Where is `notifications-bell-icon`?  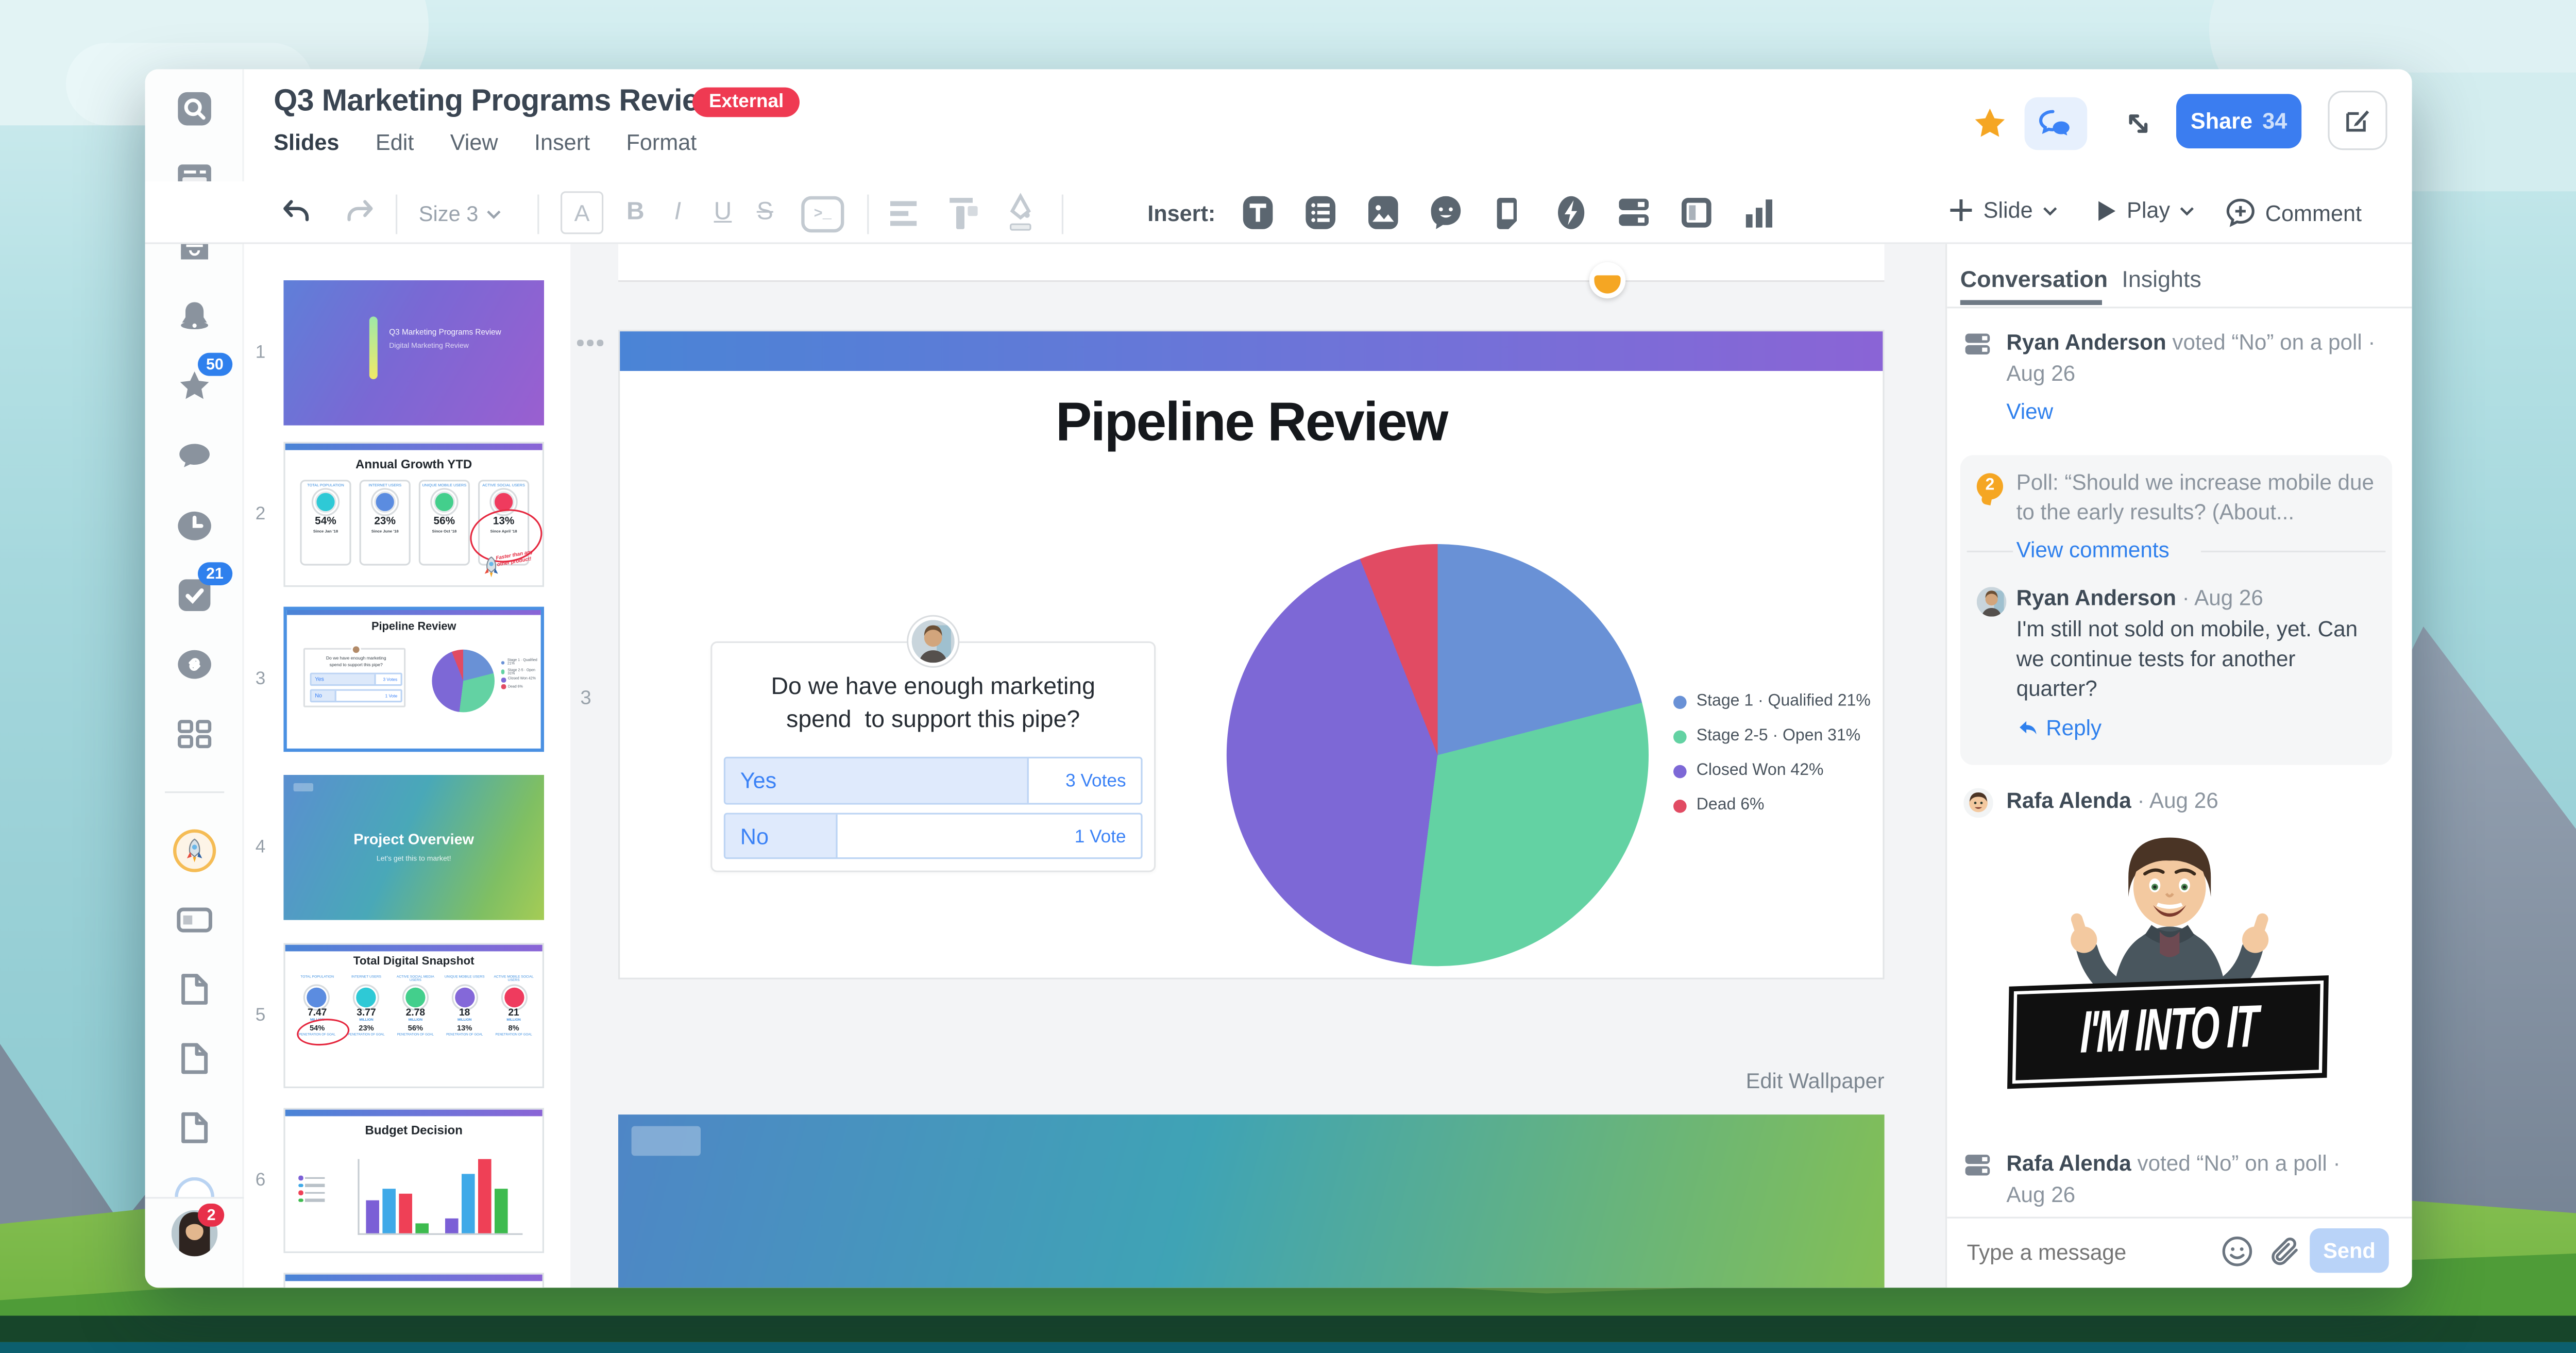
notifications-bell-icon is located at coordinates (194, 316).